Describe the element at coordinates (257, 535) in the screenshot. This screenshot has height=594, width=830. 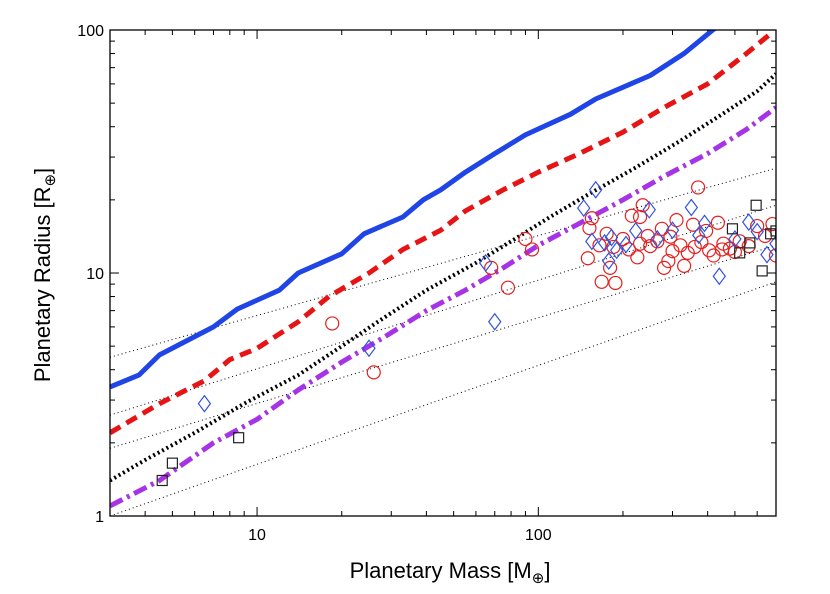
I see `x-tick-label: 10` at that location.